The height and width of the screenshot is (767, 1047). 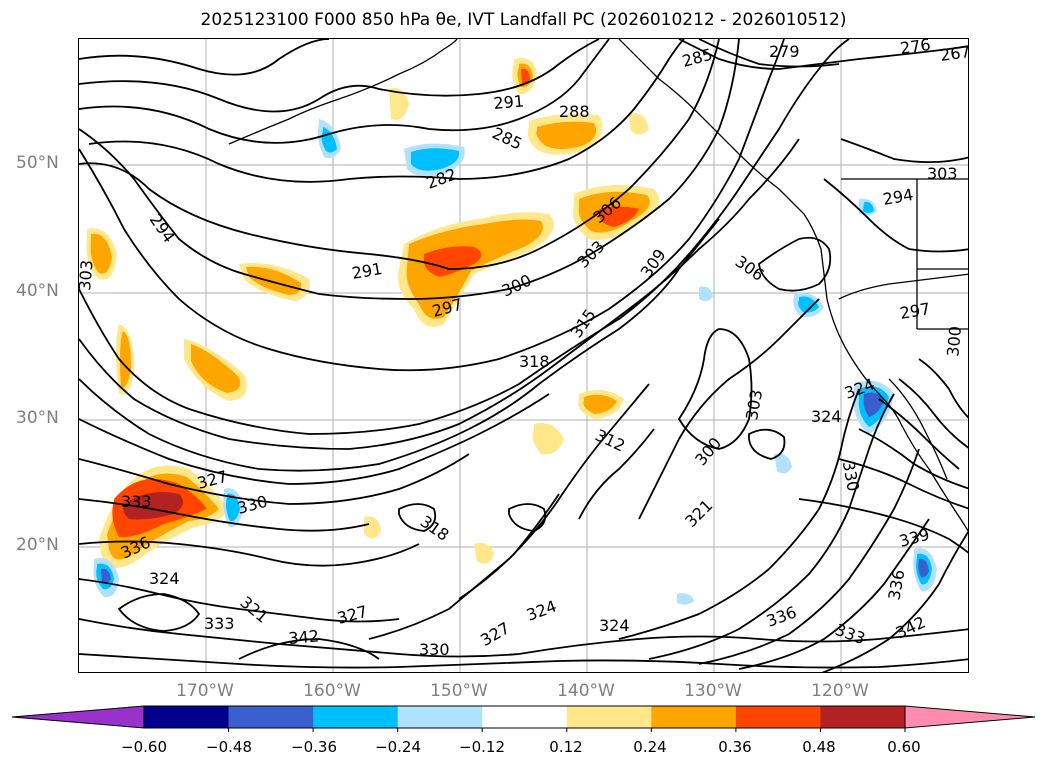 What do you see at coordinates (459, 691) in the screenshot?
I see `lon-tick-label: 150°W` at bounding box center [459, 691].